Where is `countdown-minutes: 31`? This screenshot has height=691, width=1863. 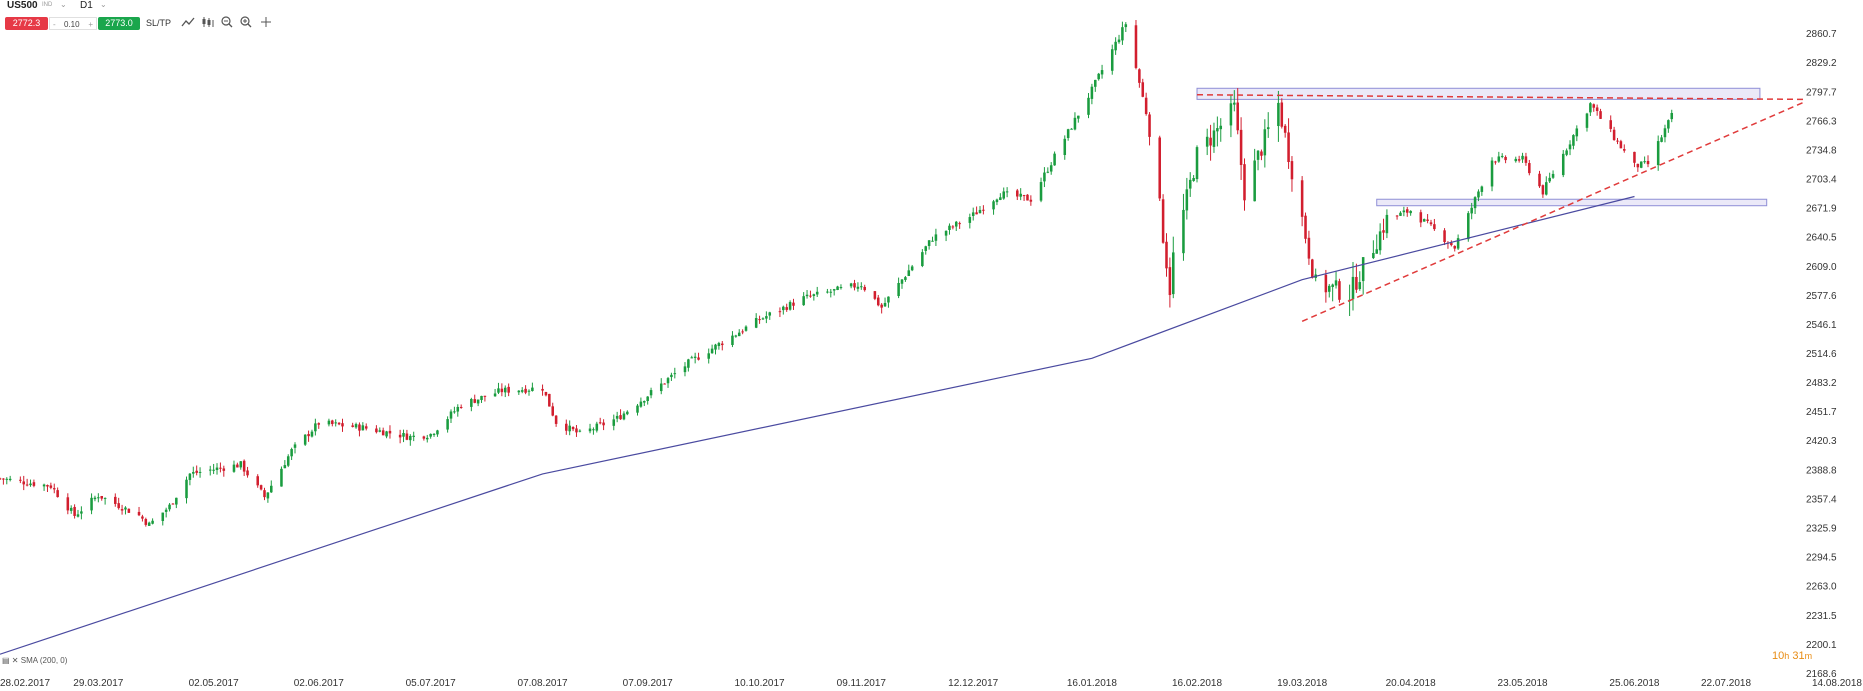 countdown-minutes: 31 is located at coordinates (1798, 656).